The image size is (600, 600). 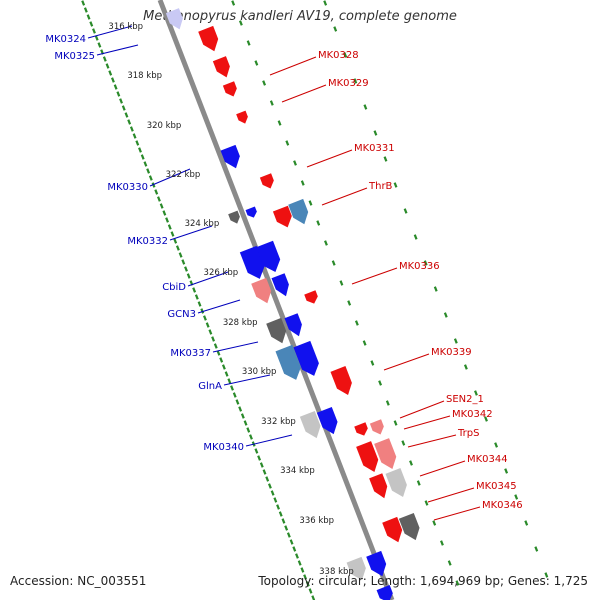 I want to click on gene-label: MK0330, so click(x=127, y=187).